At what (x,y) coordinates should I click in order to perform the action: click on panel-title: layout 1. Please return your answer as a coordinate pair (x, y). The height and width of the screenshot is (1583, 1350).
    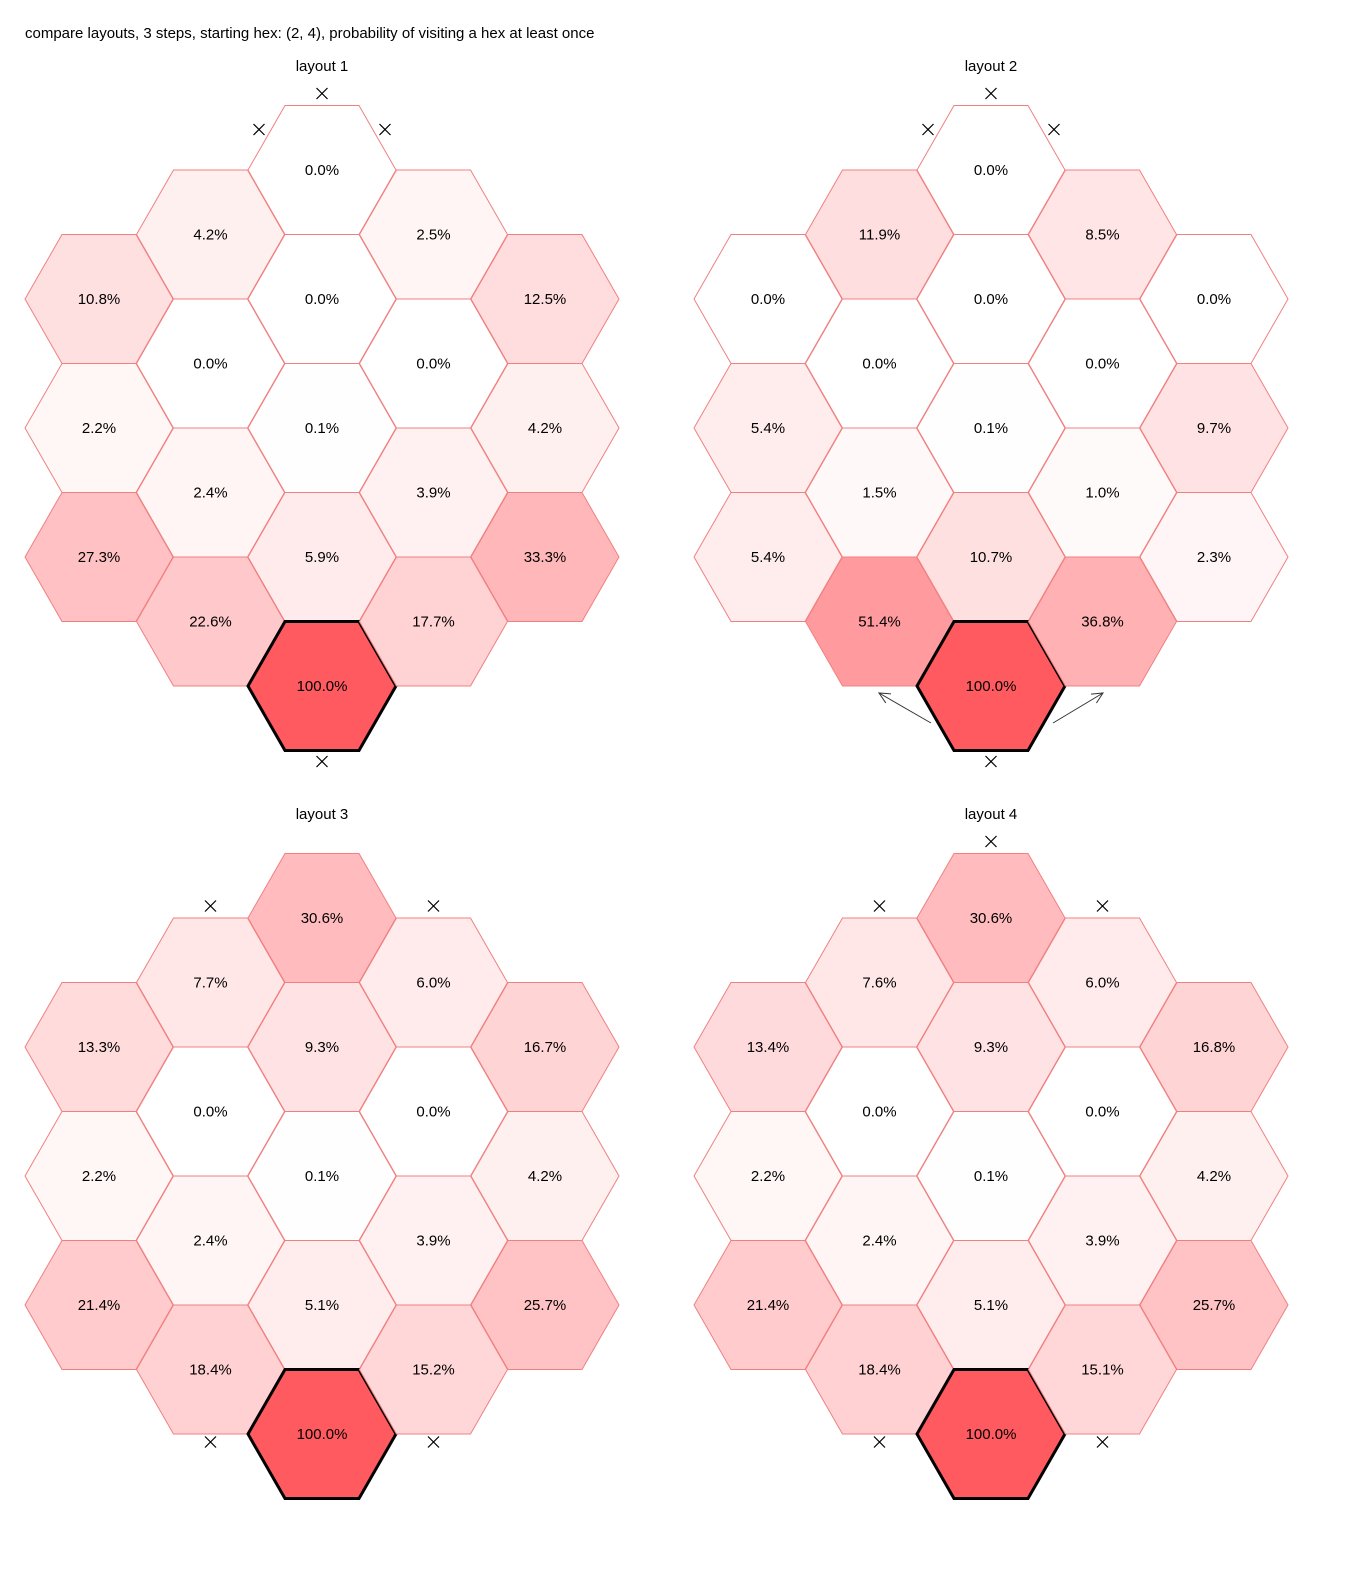
    Looking at the image, I should click on (322, 66).